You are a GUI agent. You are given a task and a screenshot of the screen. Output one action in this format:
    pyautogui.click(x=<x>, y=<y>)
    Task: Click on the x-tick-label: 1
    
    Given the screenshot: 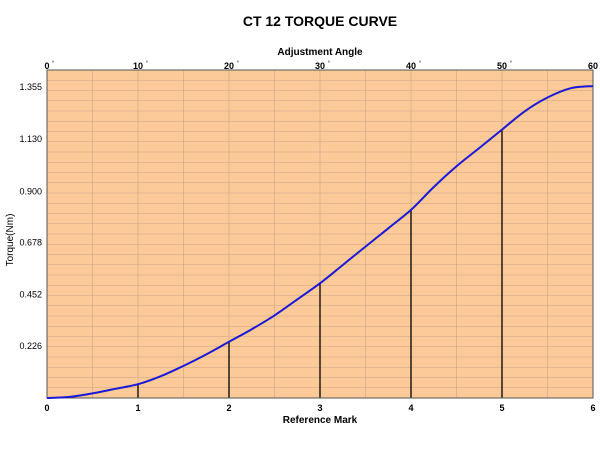 What is the action you would take?
    pyautogui.click(x=137, y=408)
    